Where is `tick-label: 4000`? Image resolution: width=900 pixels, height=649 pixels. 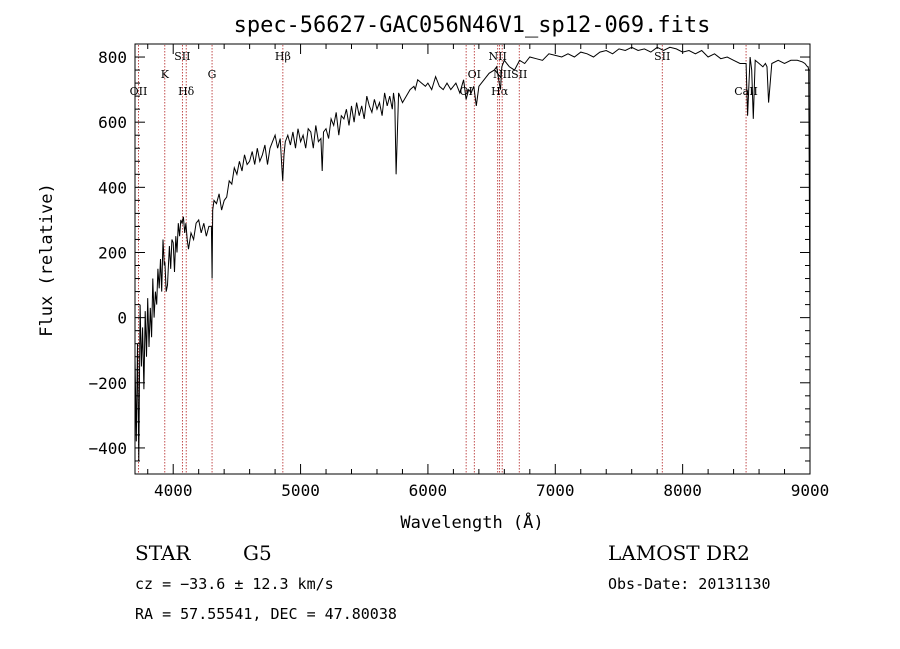
tick-label: 4000 is located at coordinates (173, 490).